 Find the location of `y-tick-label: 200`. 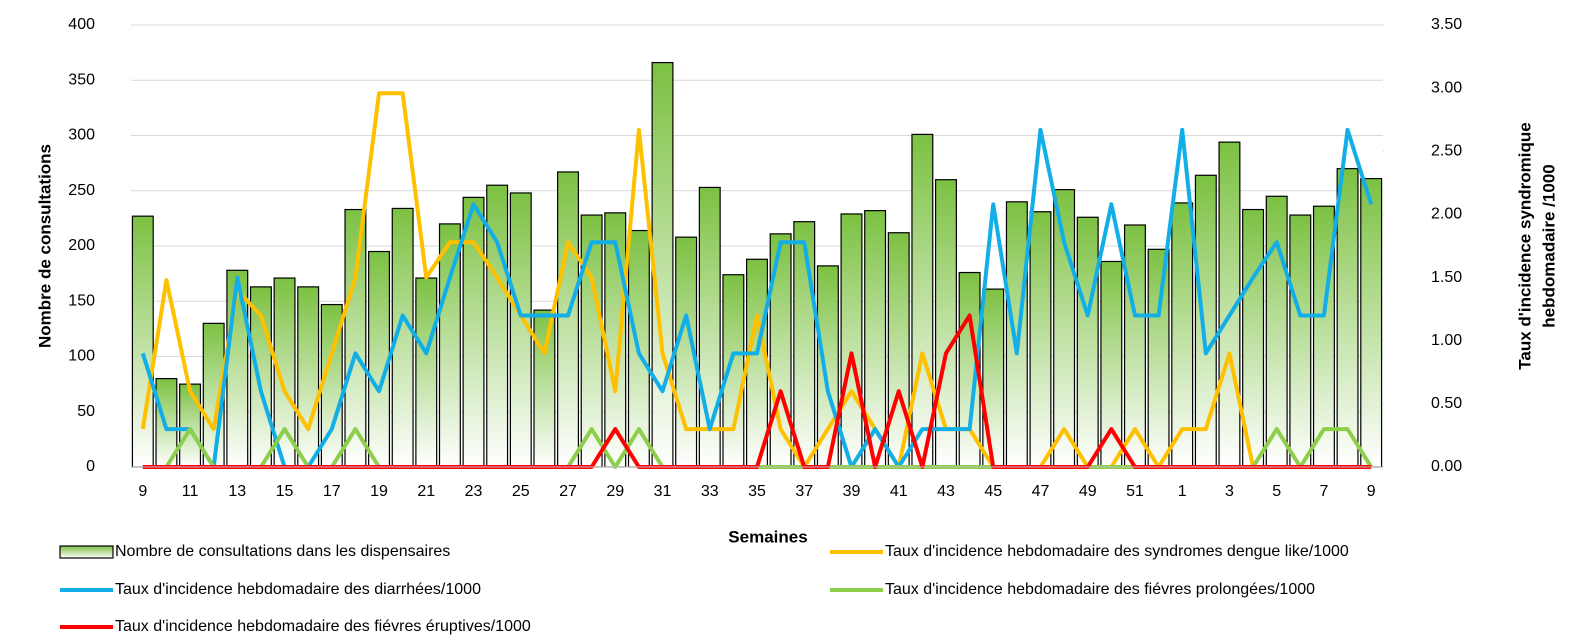

y-tick-label: 200 is located at coordinates (81, 245).